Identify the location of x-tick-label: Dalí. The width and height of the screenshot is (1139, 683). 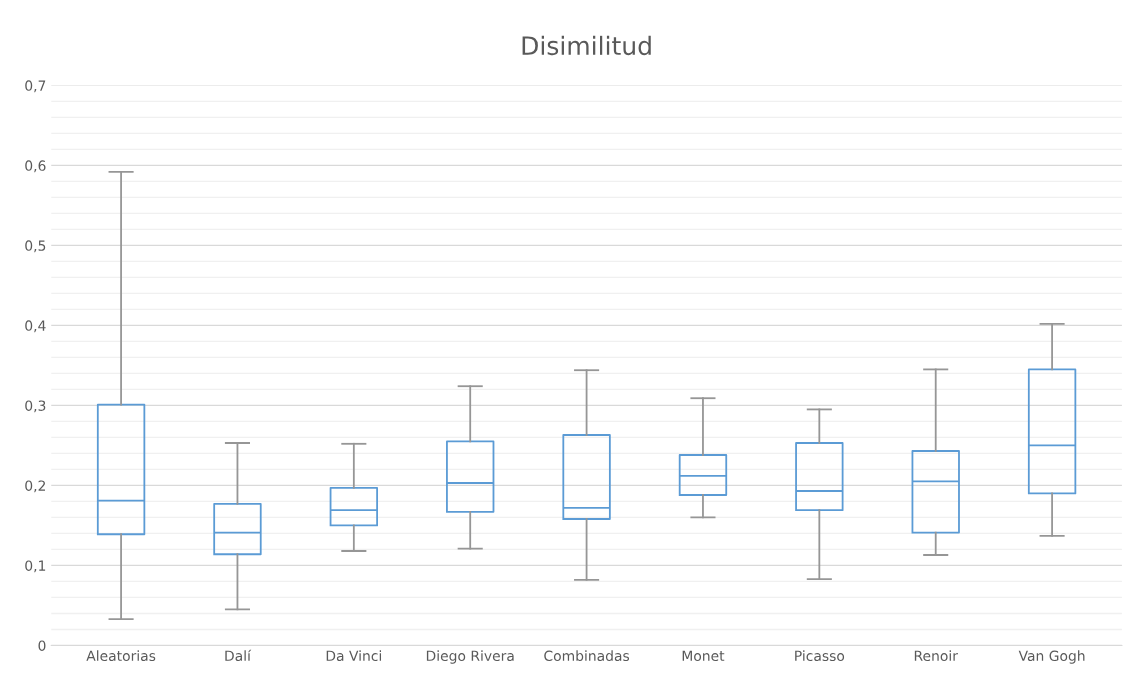
(238, 655).